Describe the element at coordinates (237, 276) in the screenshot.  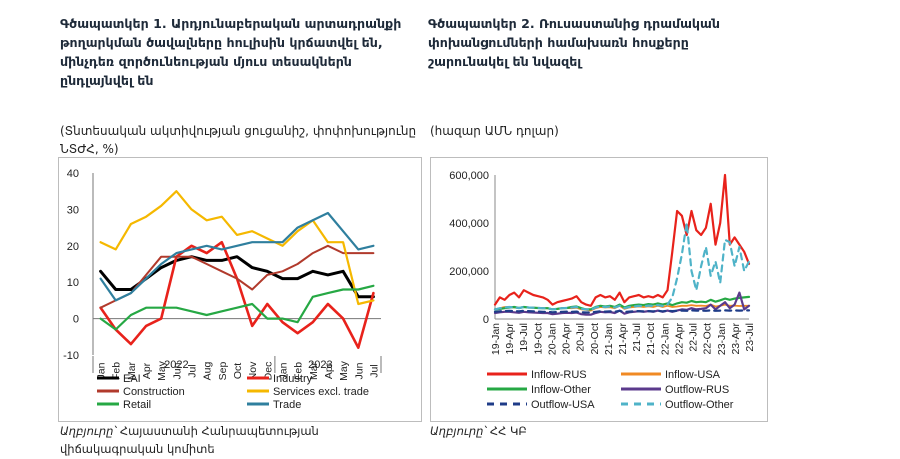
I see `series-line-construction` at that location.